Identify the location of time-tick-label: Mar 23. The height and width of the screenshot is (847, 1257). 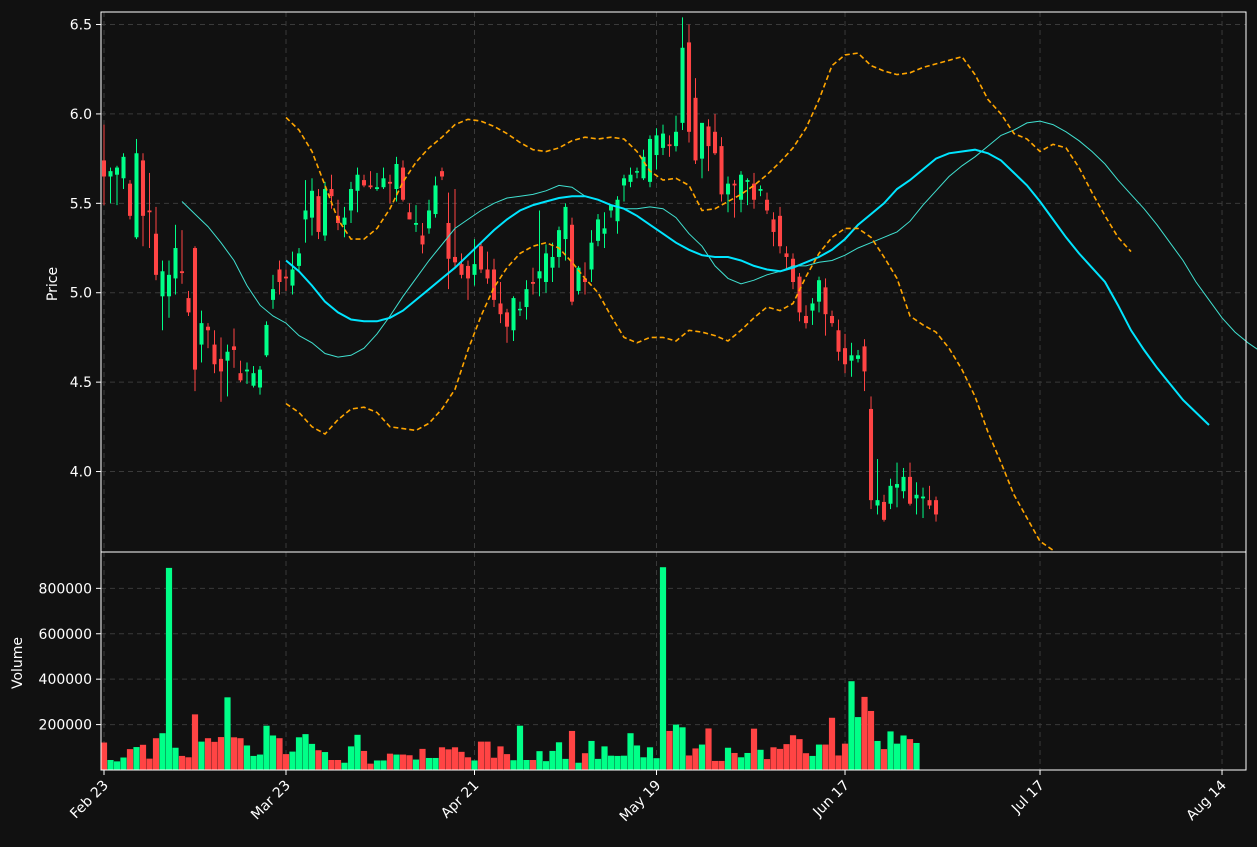
(271, 801).